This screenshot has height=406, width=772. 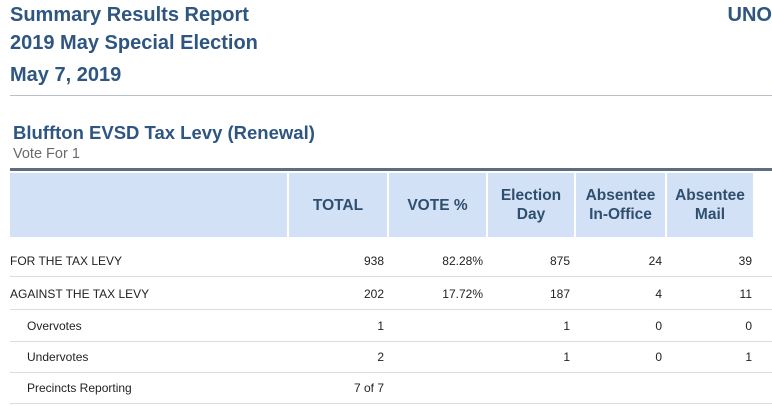 I want to click on row-total: 202, so click(x=373, y=294).